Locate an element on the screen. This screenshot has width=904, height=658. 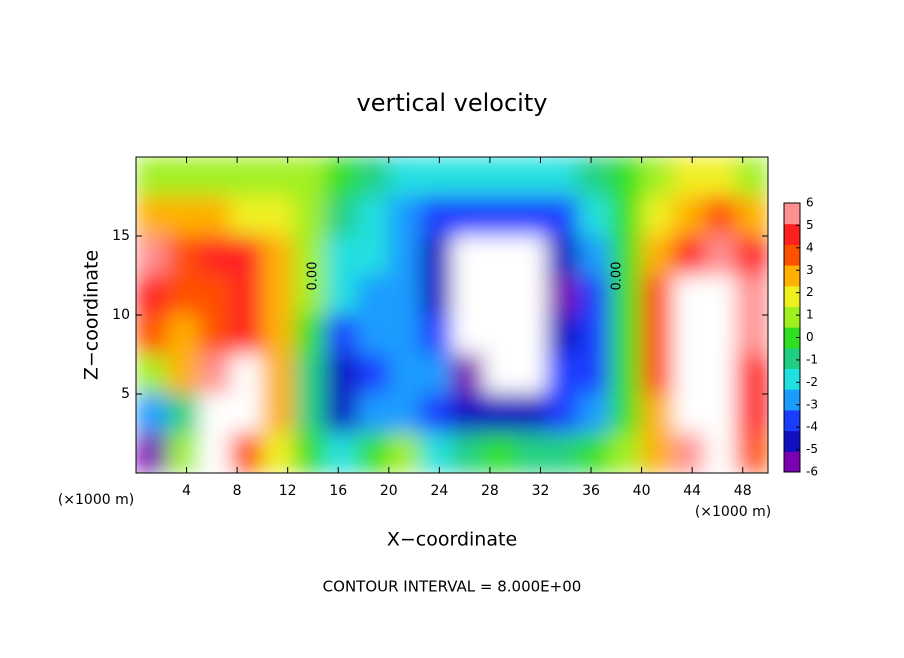
colorbar-label: -6 is located at coordinates (812, 472).